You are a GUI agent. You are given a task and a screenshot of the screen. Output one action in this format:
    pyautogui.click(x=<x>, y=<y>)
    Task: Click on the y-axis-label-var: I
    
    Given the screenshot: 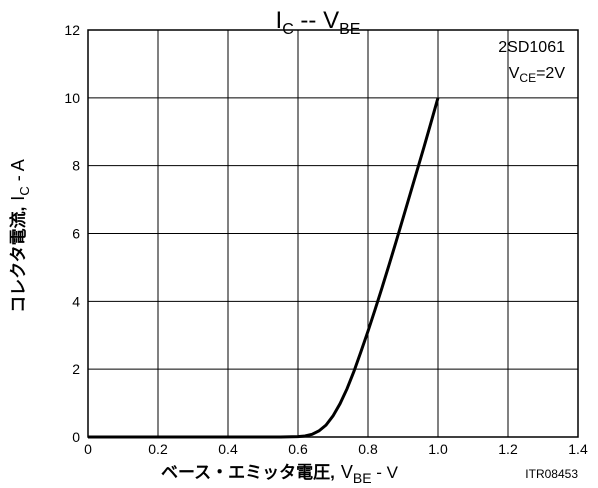 What is the action you would take?
    pyautogui.click(x=18, y=198)
    